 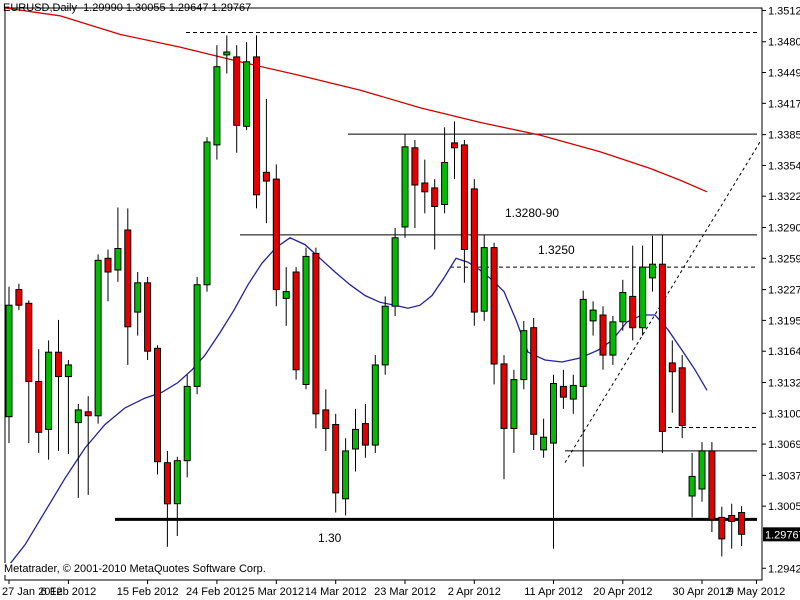 What do you see at coordinates (784, 321) in the screenshot?
I see `price-axis-label: 1.31955` at bounding box center [784, 321].